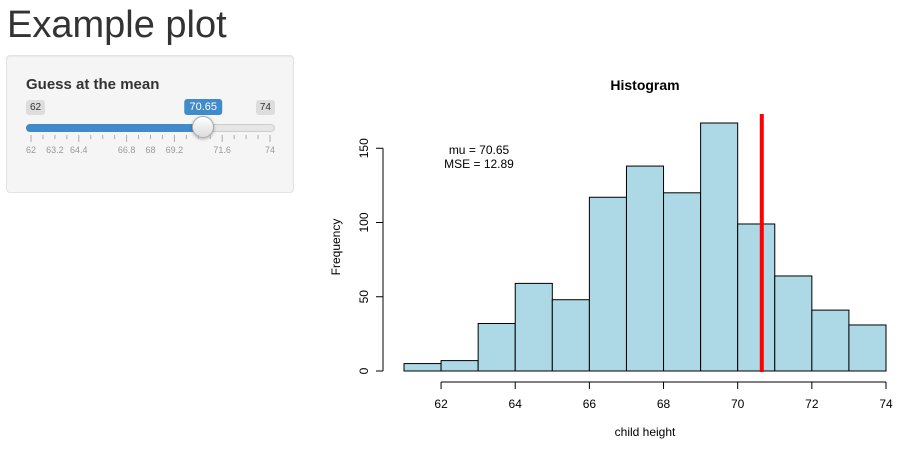 This screenshot has width=920, height=456. What do you see at coordinates (150, 138) in the screenshot?
I see `slider-grid` at bounding box center [150, 138].